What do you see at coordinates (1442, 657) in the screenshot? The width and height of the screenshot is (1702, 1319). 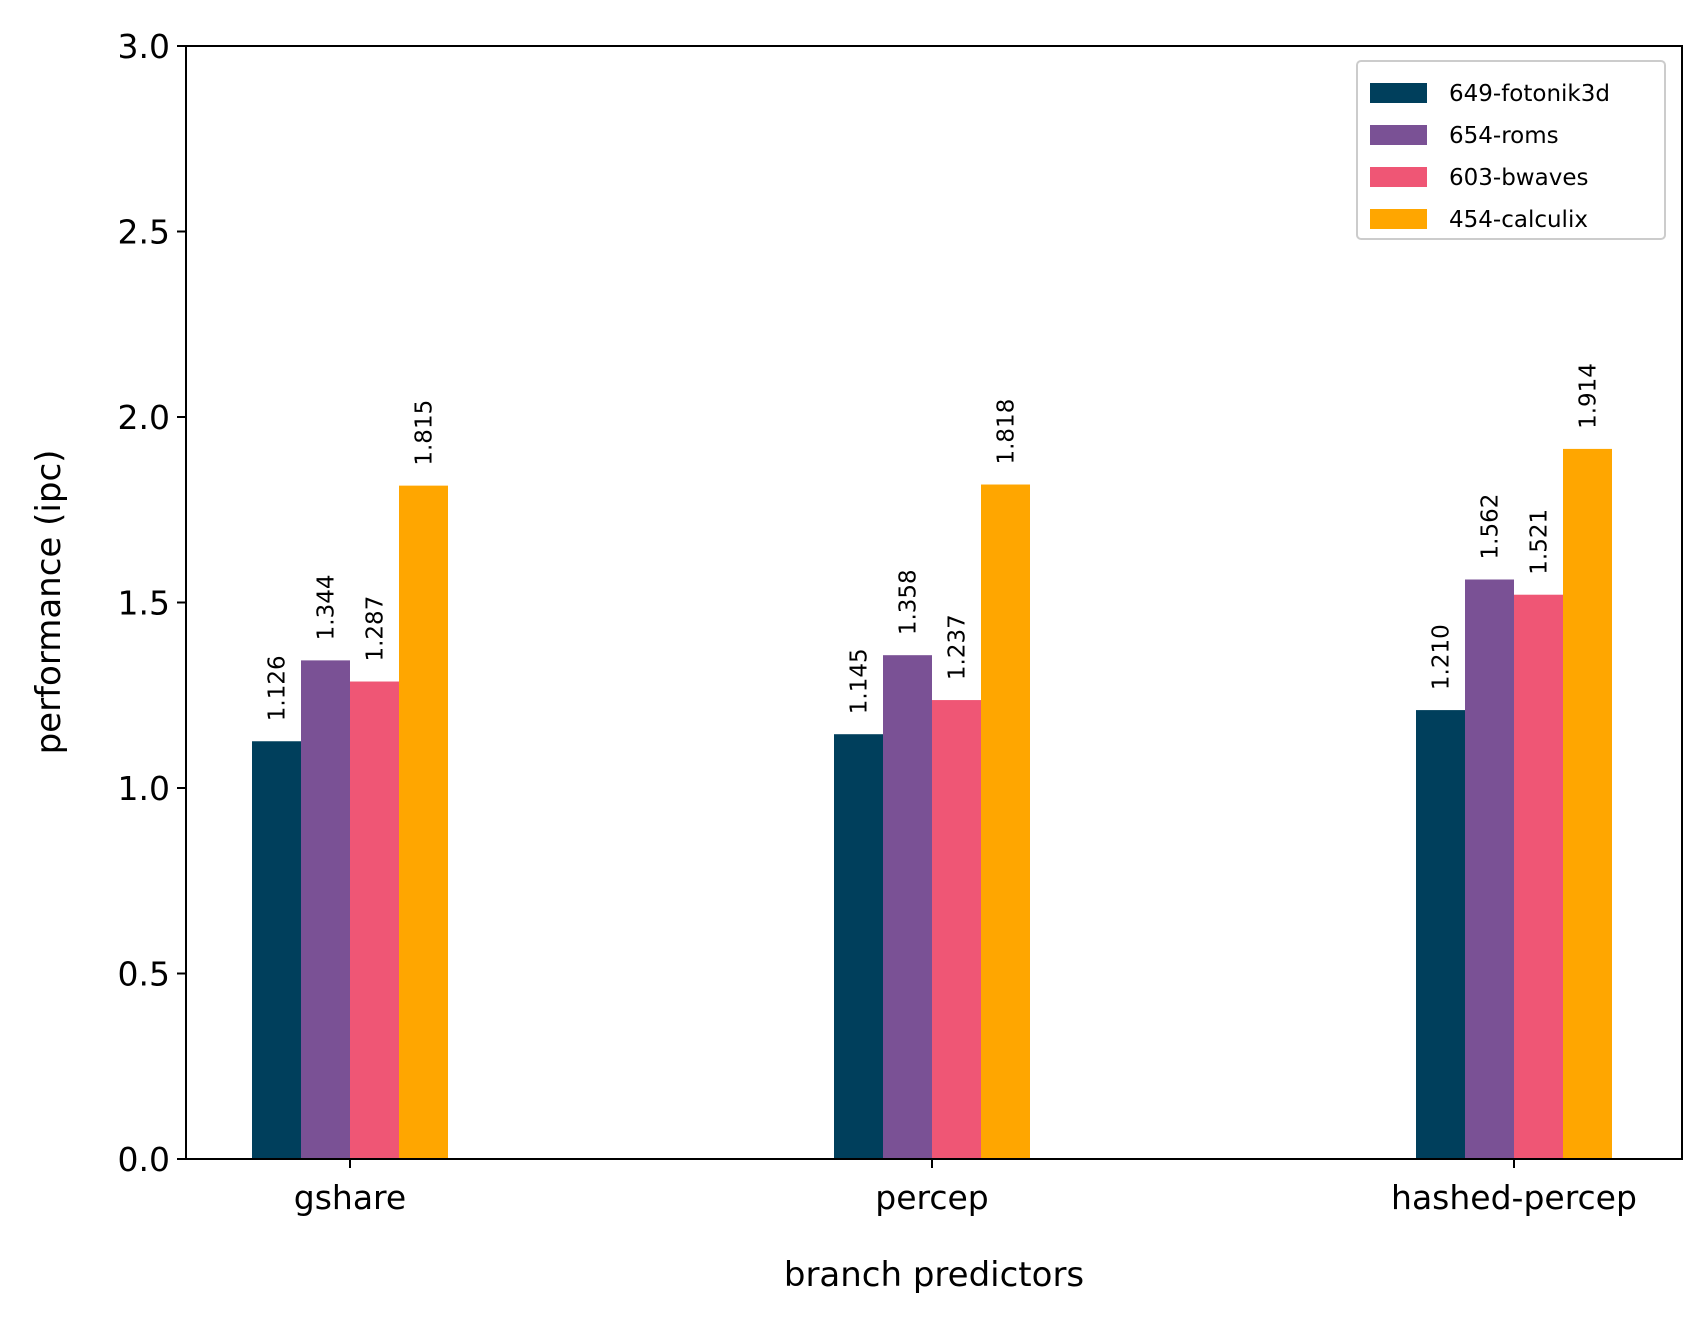 I see `data-label: 1.210` at bounding box center [1442, 657].